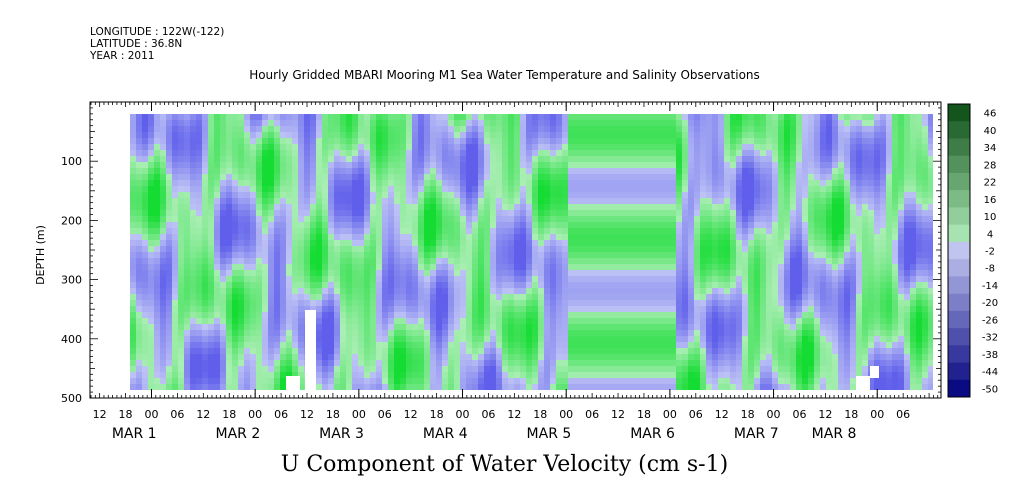 The image size is (1009, 504). What do you see at coordinates (71, 161) in the screenshot?
I see `y-tick-label: 100` at bounding box center [71, 161].